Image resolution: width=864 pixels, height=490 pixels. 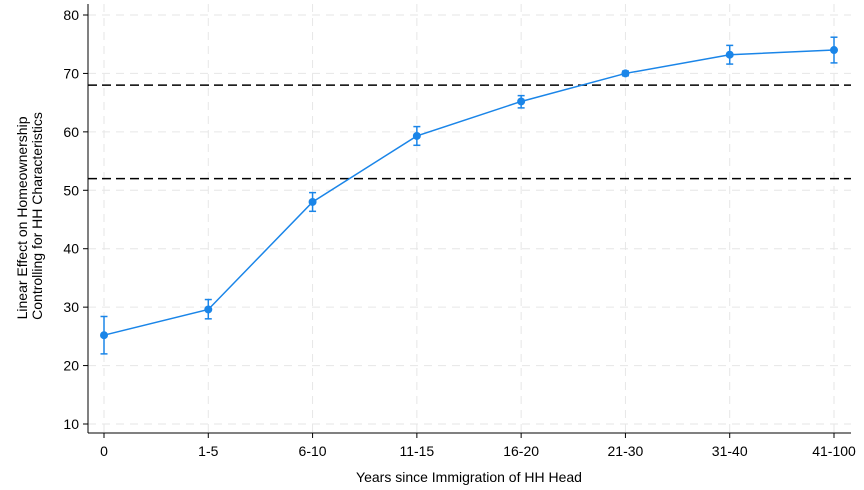 What do you see at coordinates (37, 216) in the screenshot?
I see `y-axis-title-line-2: Controlling for HH Characteristics` at bounding box center [37, 216].